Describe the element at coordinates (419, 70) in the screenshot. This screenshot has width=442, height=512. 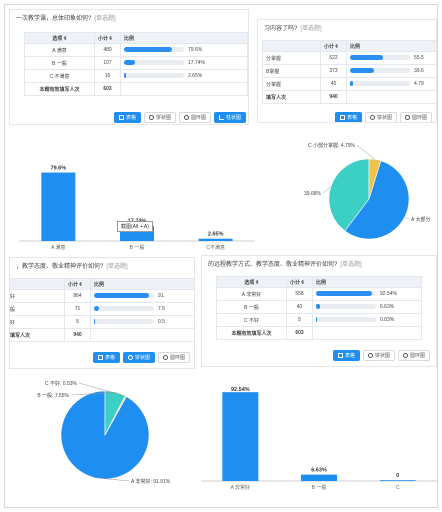
I see `row-percent: 39.6` at that location.